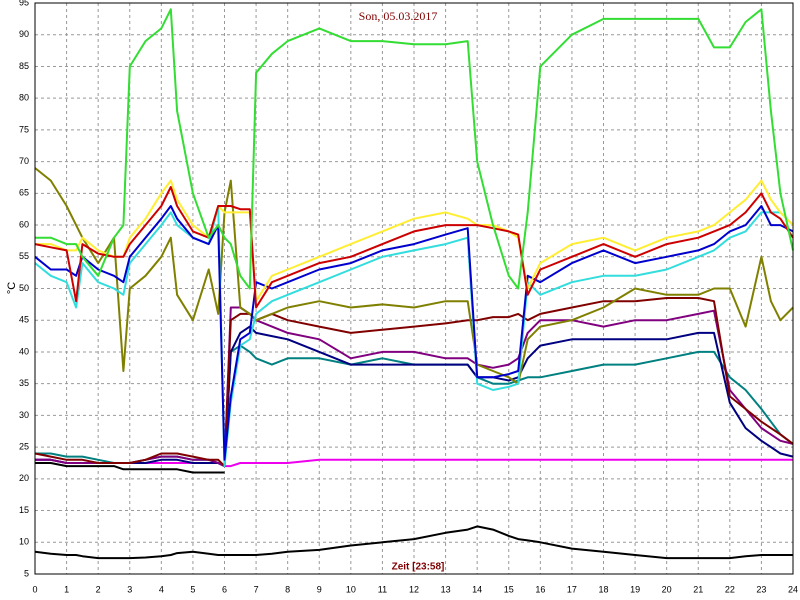 The height and width of the screenshot is (600, 800). Describe the element at coordinates (24, 193) in the screenshot. I see `y-tick-label: 65` at that location.